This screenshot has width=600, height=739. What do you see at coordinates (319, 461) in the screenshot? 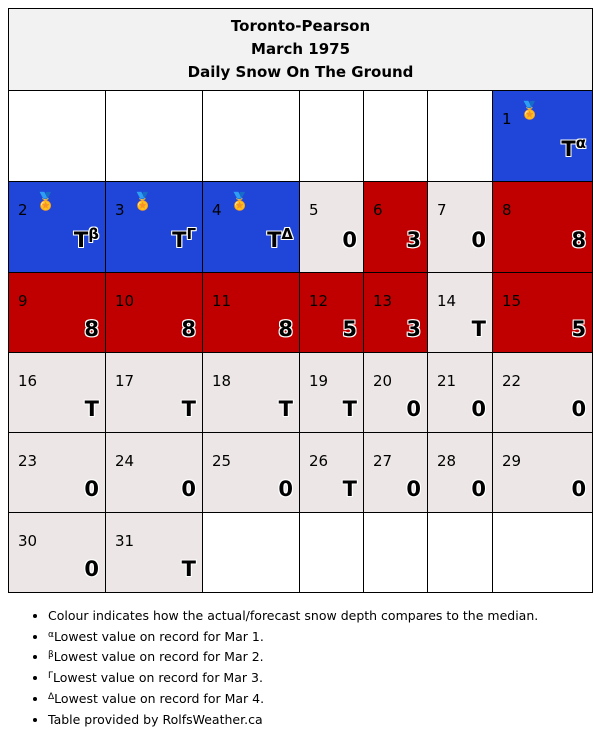
I see `day-number: 26` at bounding box center [319, 461].